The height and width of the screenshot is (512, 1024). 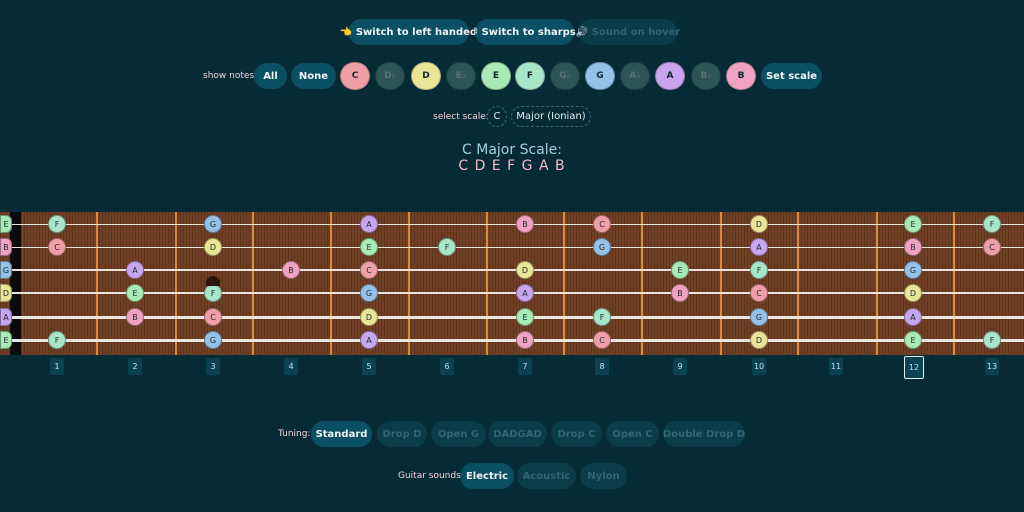 I want to click on note-chip-d♭: D♭, so click(x=390, y=76).